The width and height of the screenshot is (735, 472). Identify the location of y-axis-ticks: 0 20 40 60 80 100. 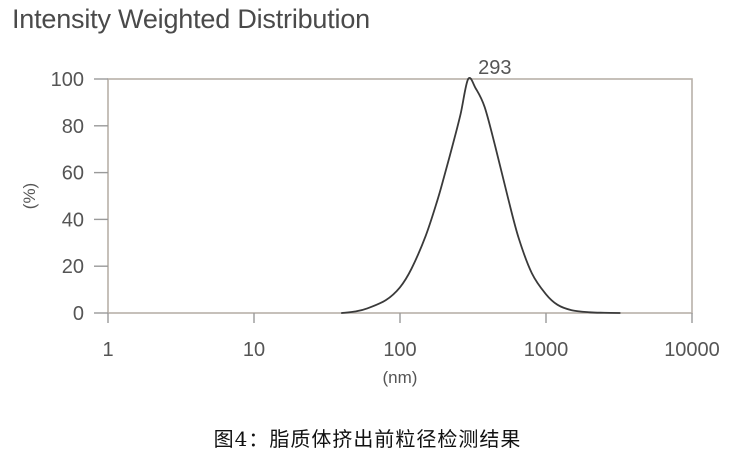
(79, 197).